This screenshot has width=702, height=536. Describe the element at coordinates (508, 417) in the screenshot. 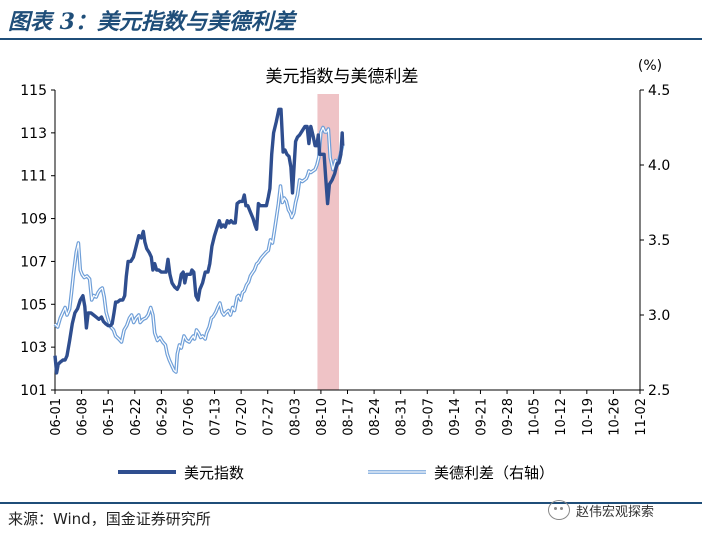

I see `x-tick-label: 09-28` at that location.